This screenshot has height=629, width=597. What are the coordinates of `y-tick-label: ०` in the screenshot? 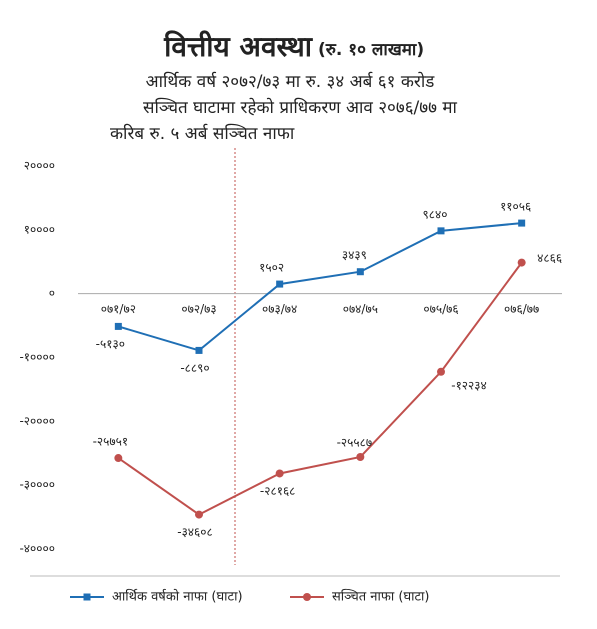 It's located at (52, 293).